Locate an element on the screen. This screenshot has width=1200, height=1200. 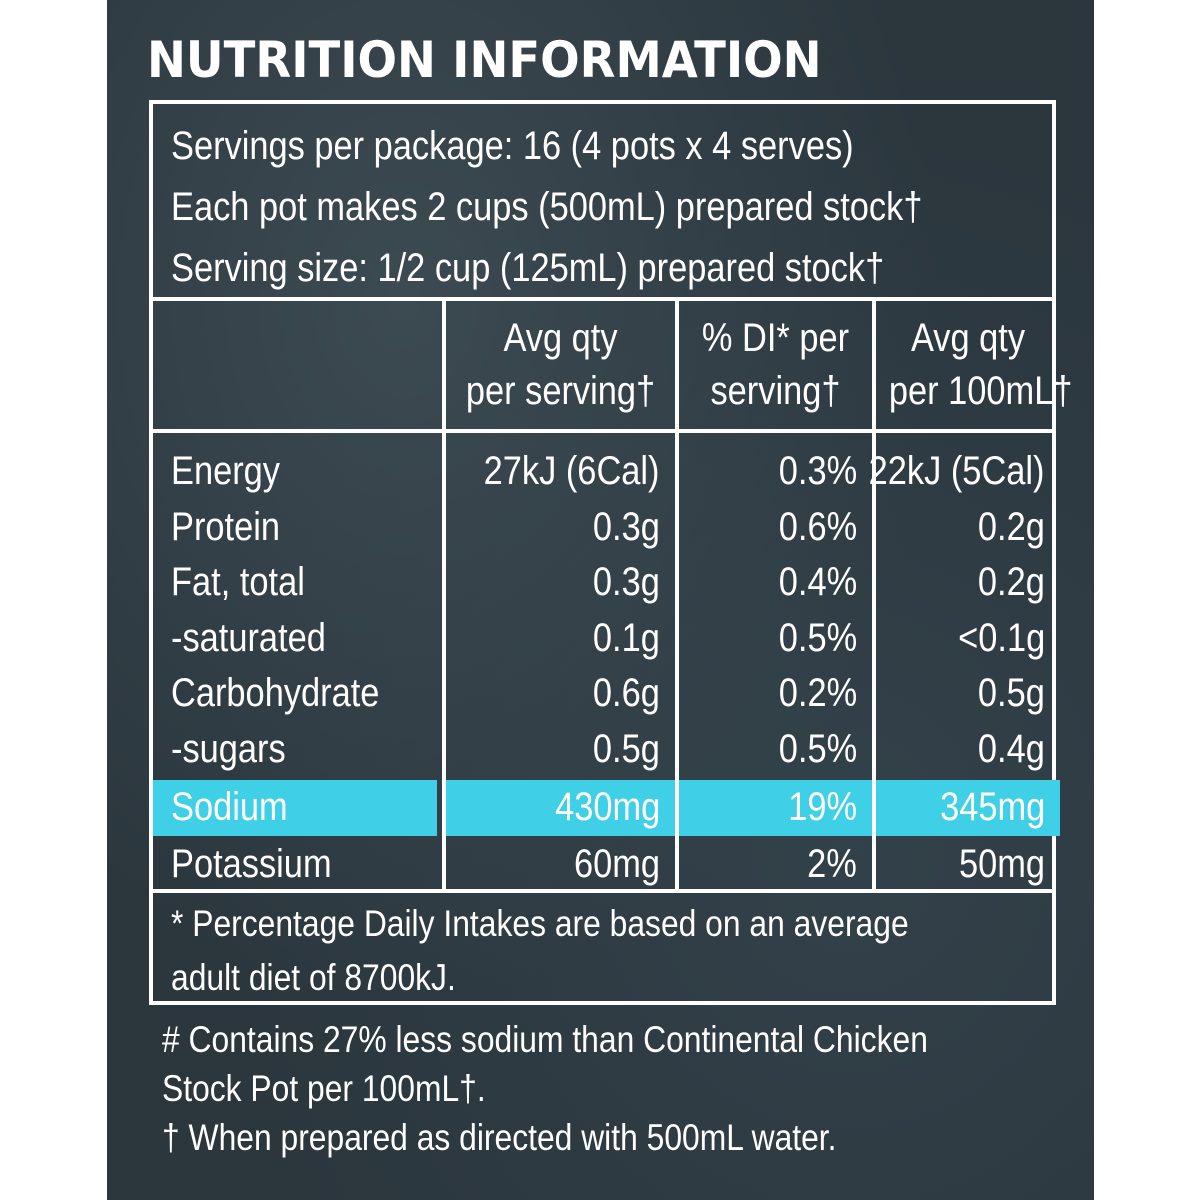
value-di: 2% is located at coordinates (832, 863).